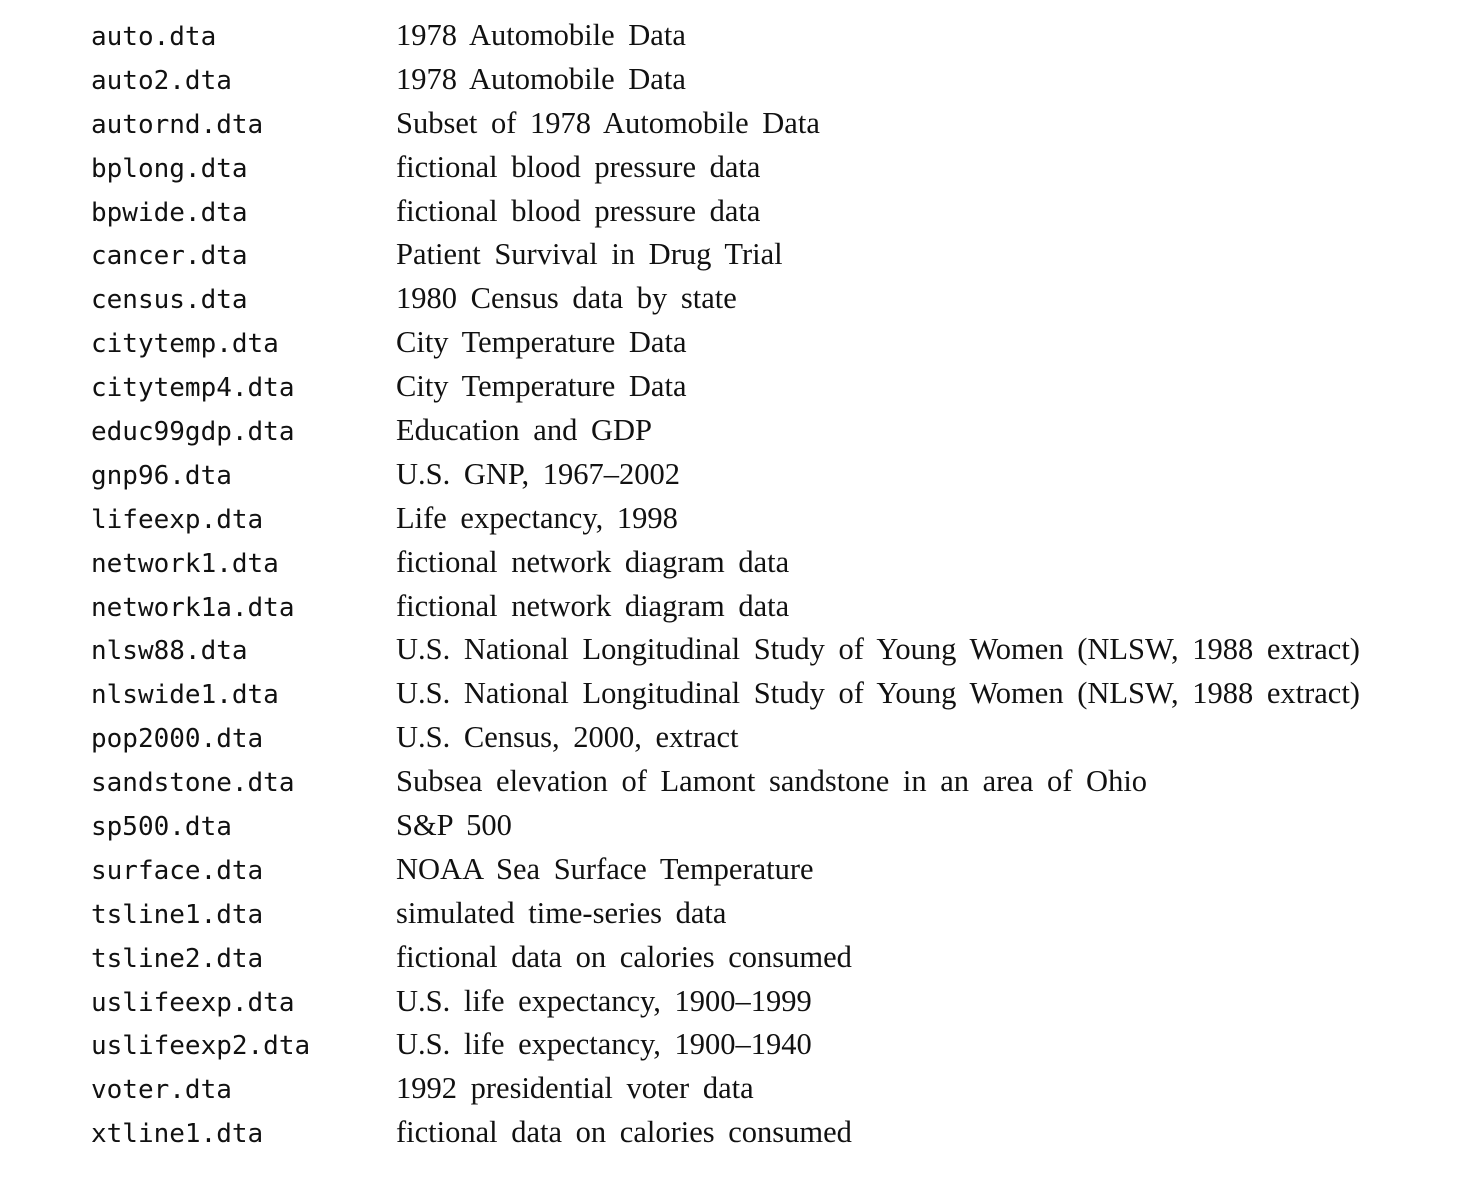 The image size is (1477, 1182). I want to click on dataset-description: simulated time-series data, so click(561, 912).